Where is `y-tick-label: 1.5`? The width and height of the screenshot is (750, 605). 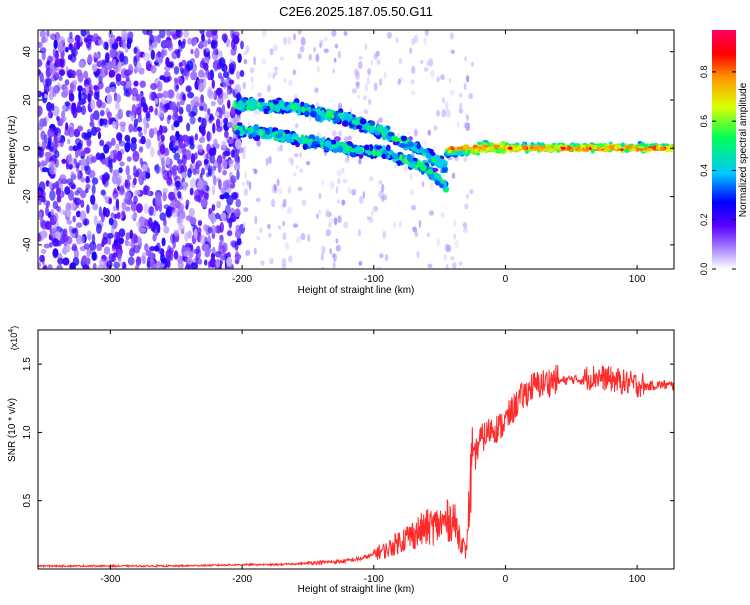
y-tick-label: 1.5 is located at coordinates (27, 364).